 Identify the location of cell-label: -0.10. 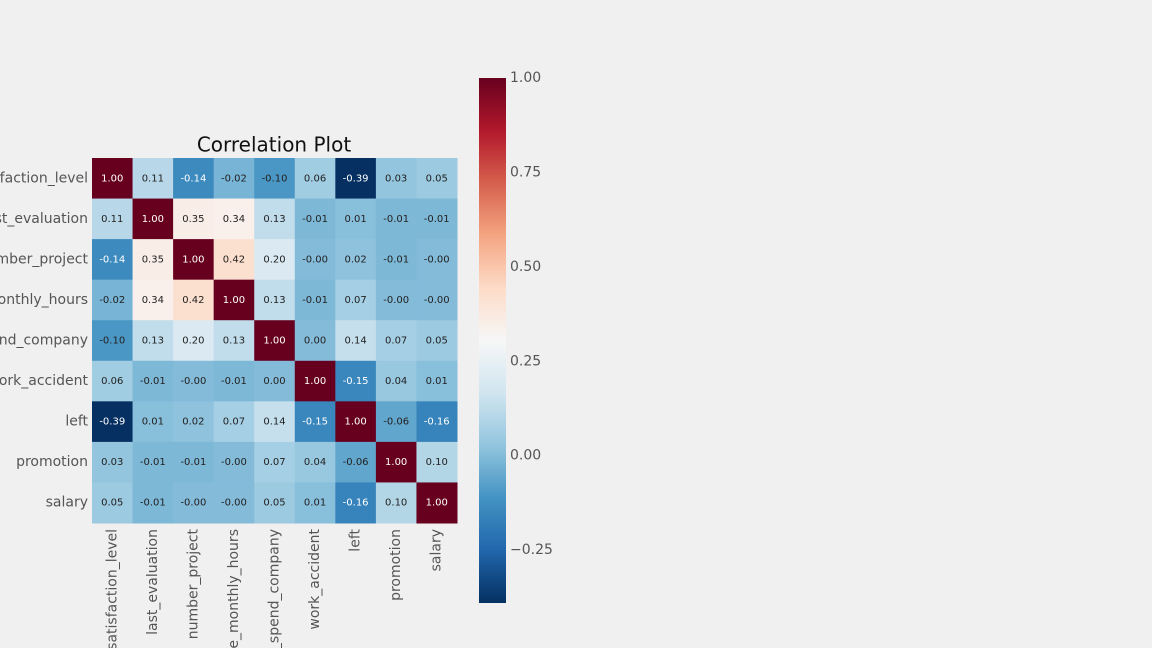
(275, 178).